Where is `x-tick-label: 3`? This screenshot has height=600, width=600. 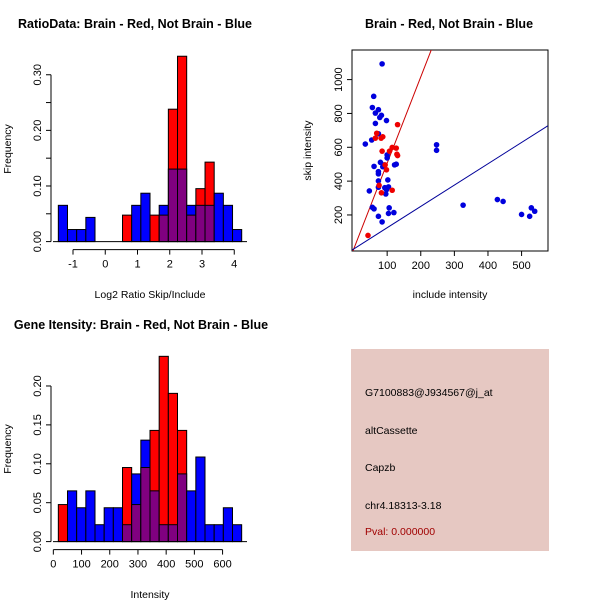
x-tick-label: 3 is located at coordinates (202, 265).